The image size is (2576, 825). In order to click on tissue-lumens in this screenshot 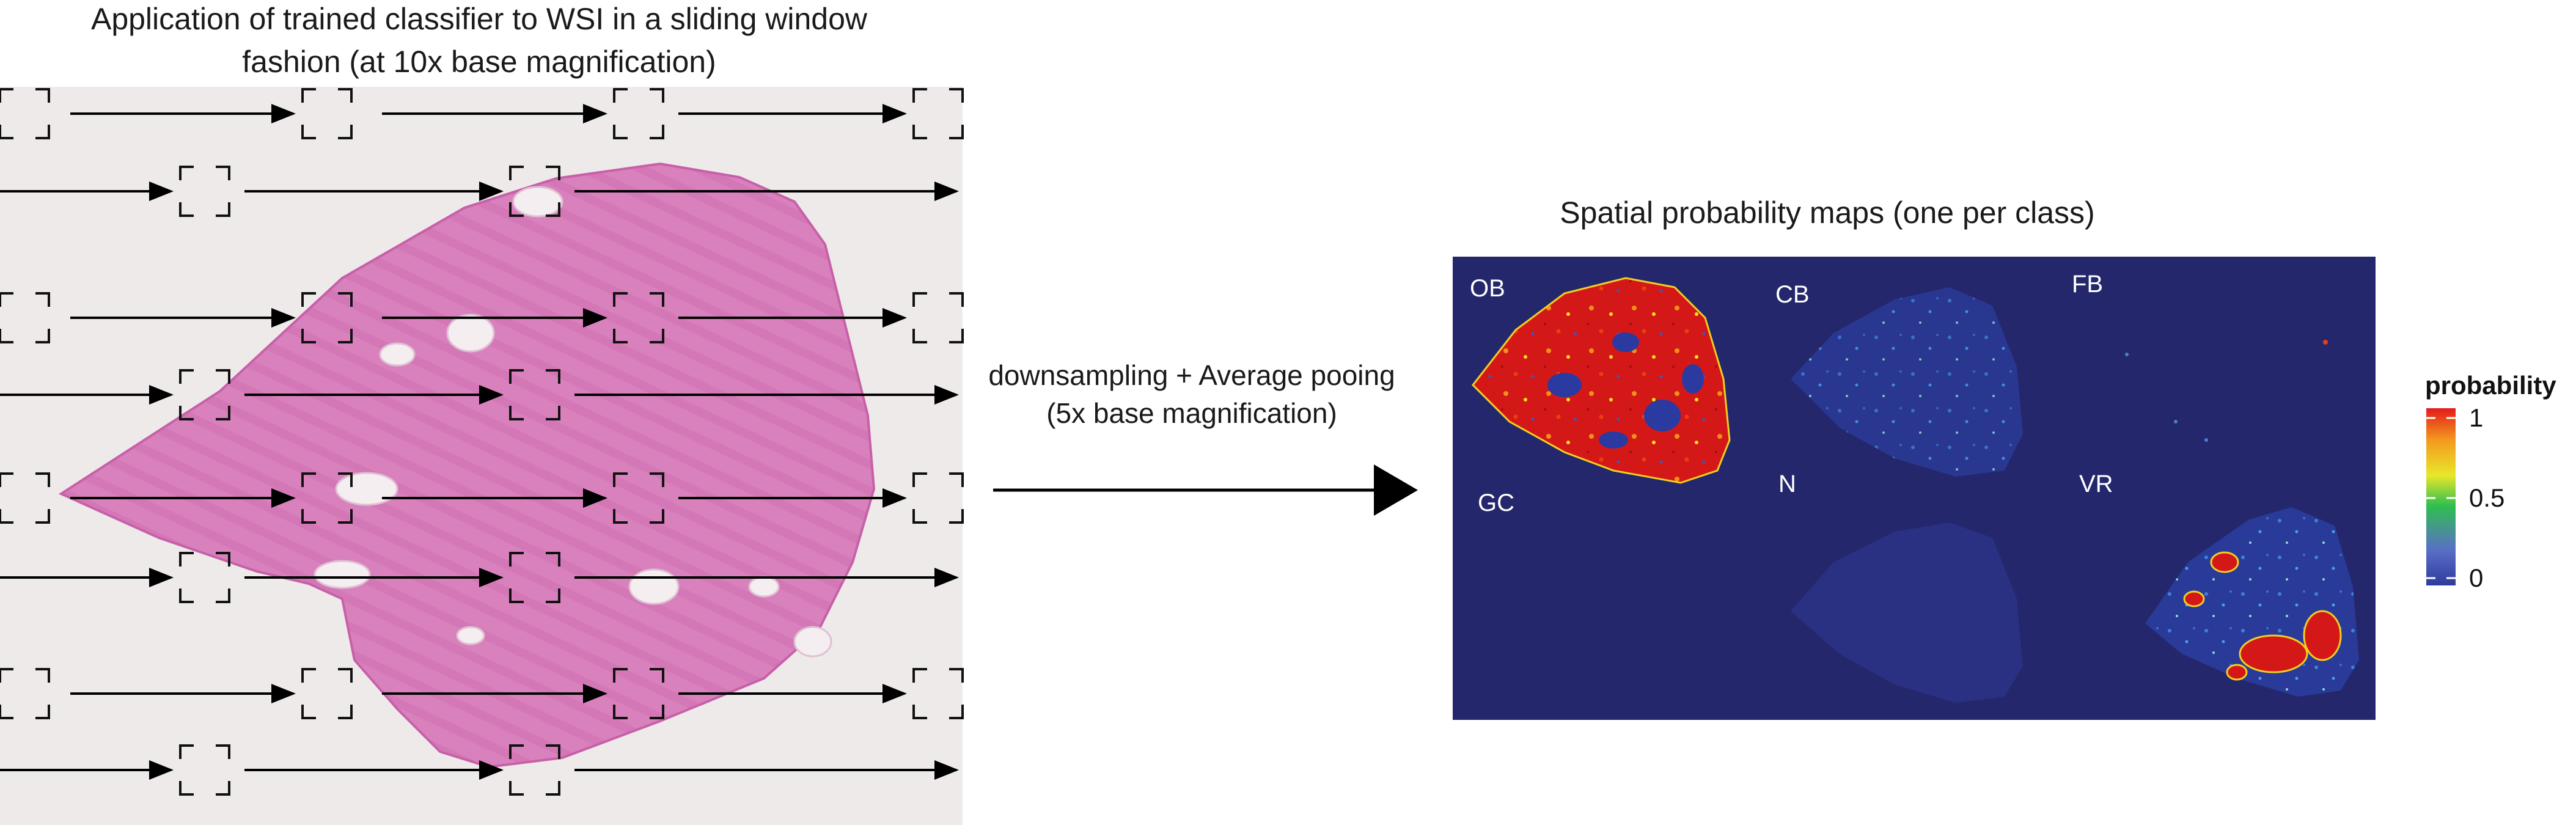, I will do `click(573, 422)`.